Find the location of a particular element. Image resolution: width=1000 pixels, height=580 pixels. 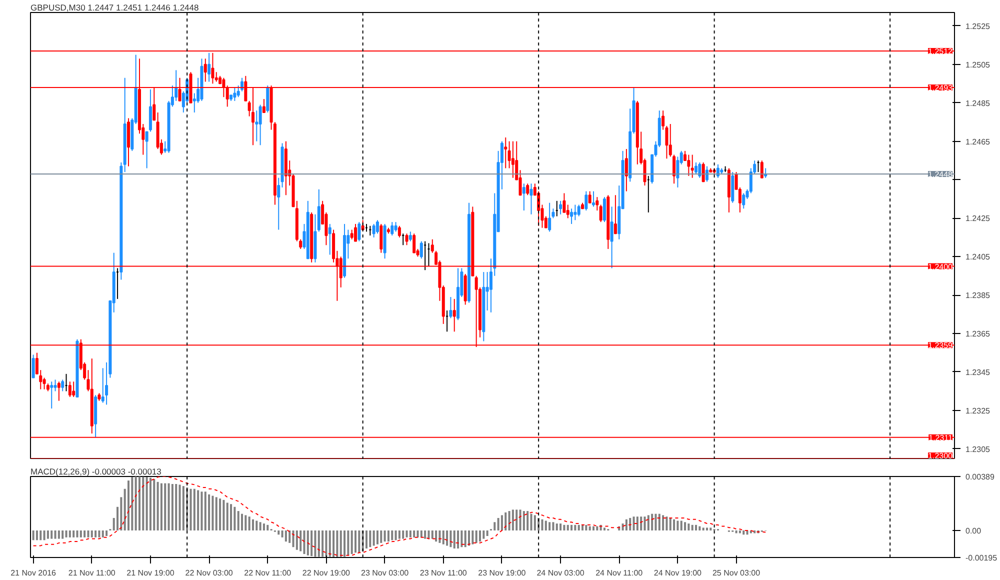

x-tick-label: 22 Nov 11:00 is located at coordinates (268, 573).